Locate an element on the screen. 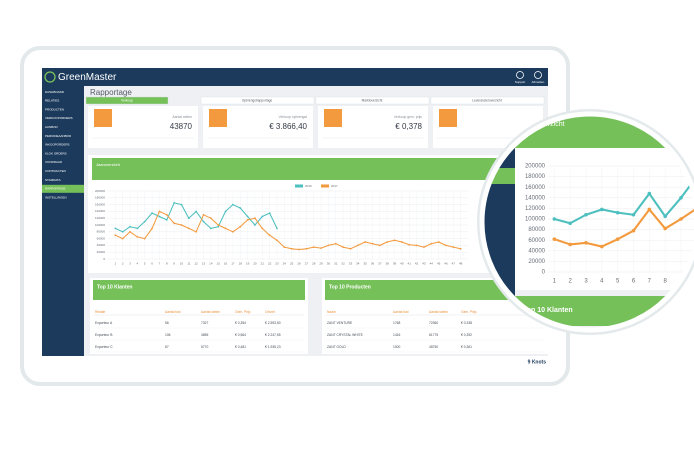  support-icon is located at coordinates (520, 75).